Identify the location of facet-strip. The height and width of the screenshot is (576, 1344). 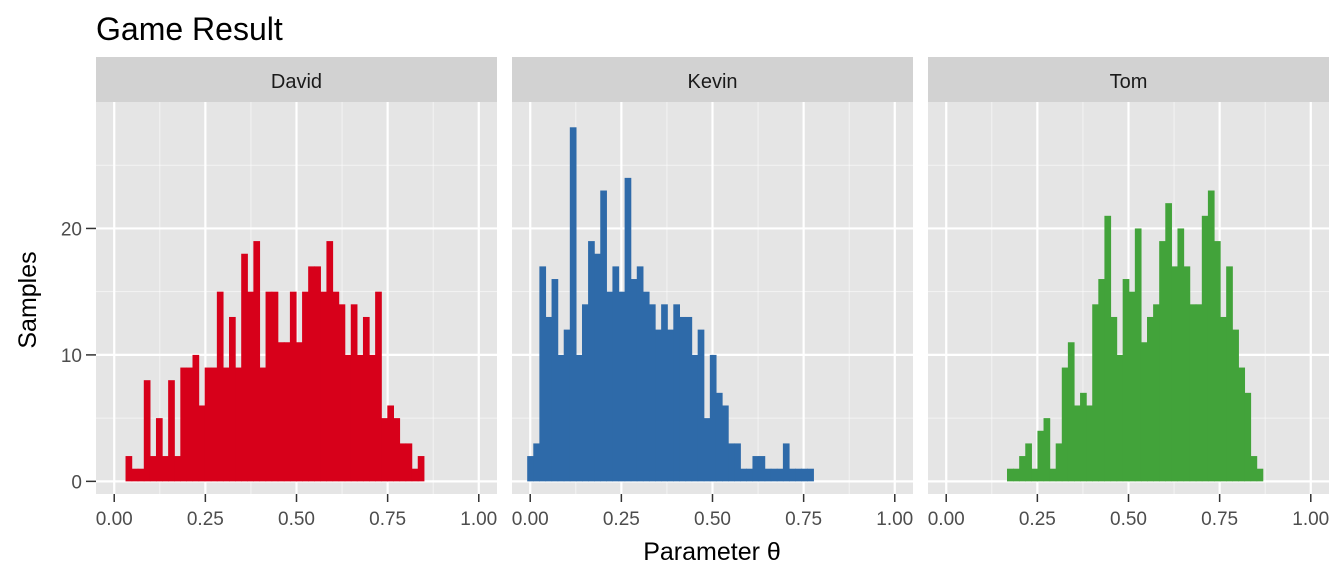
(296, 79).